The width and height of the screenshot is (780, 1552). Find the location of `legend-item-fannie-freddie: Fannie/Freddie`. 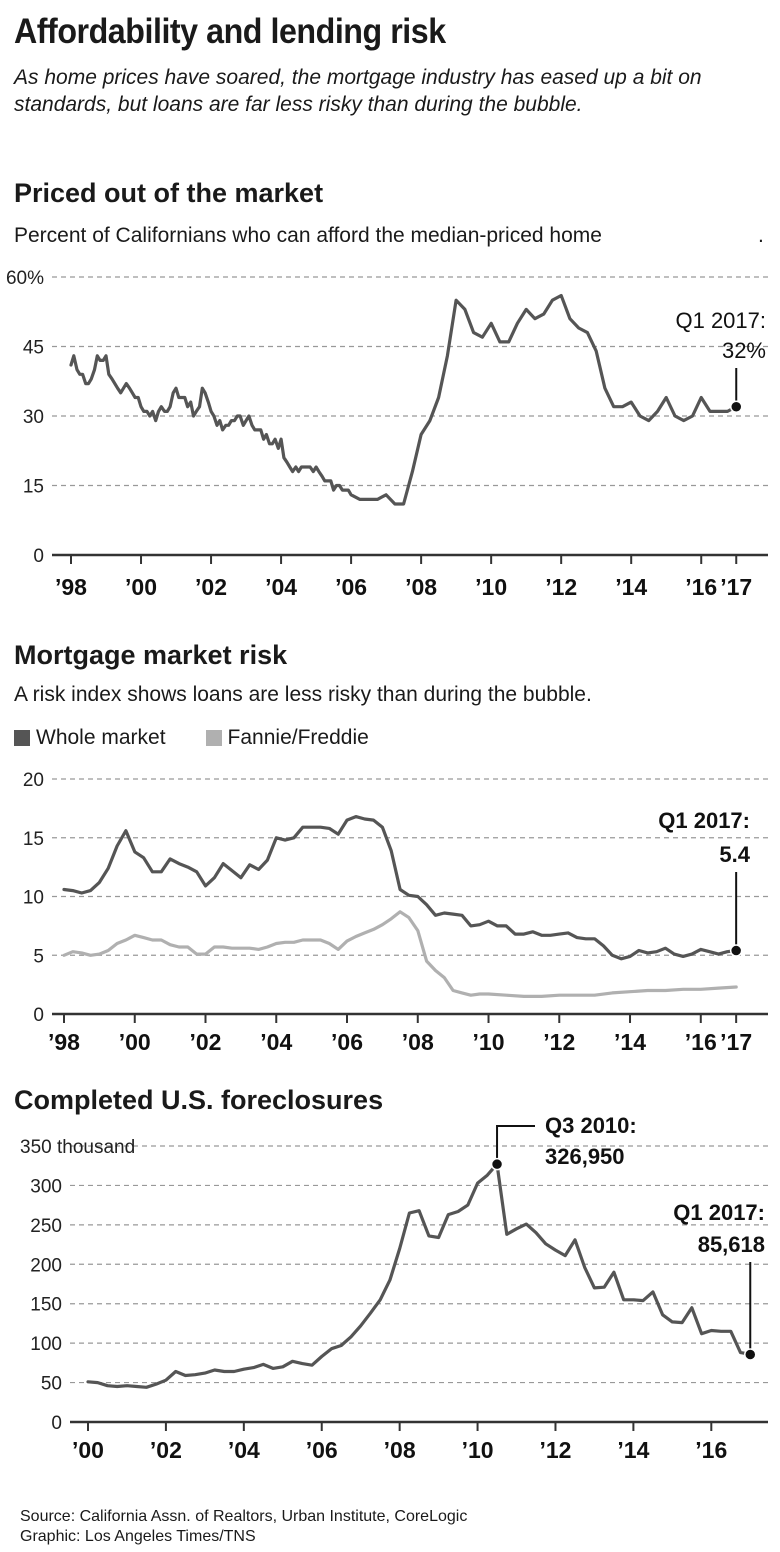

legend-item-fannie-freddie: Fannie/Freddie is located at coordinates (287, 738).